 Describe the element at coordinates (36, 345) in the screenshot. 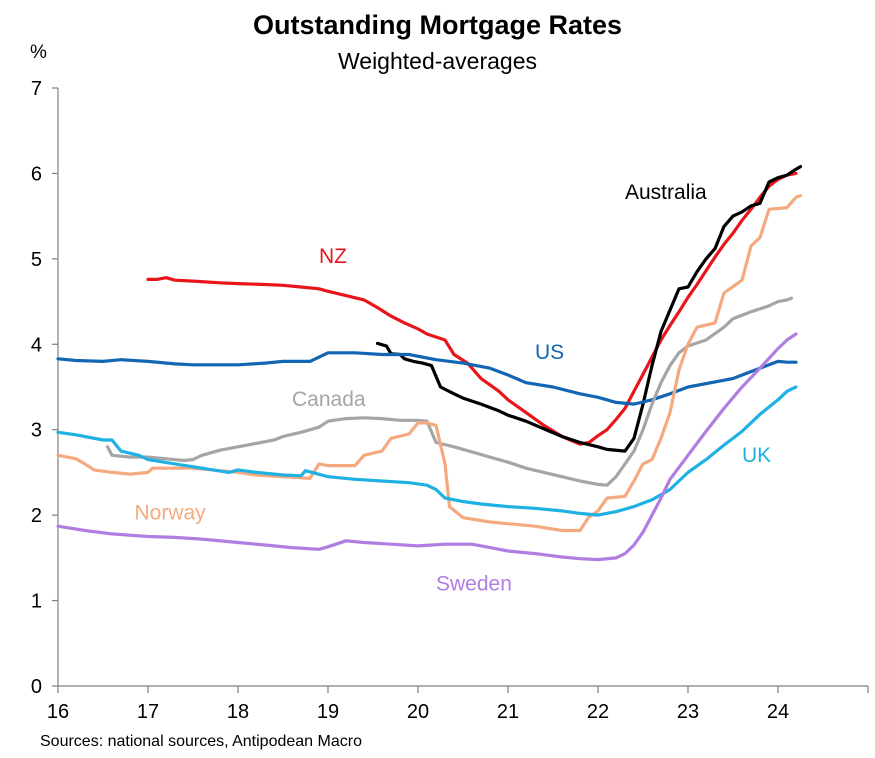

I see `y-tick-label: 4` at that location.